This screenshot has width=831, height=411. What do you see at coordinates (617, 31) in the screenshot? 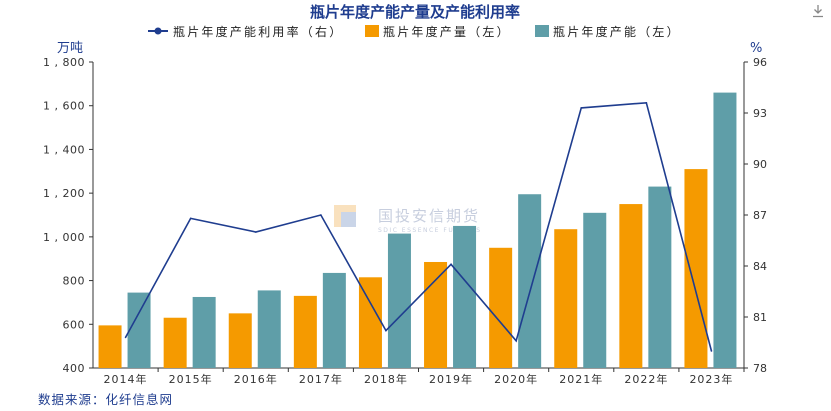
I see `legend-label-capacity: 瓶片年度产能（左）` at bounding box center [617, 31].